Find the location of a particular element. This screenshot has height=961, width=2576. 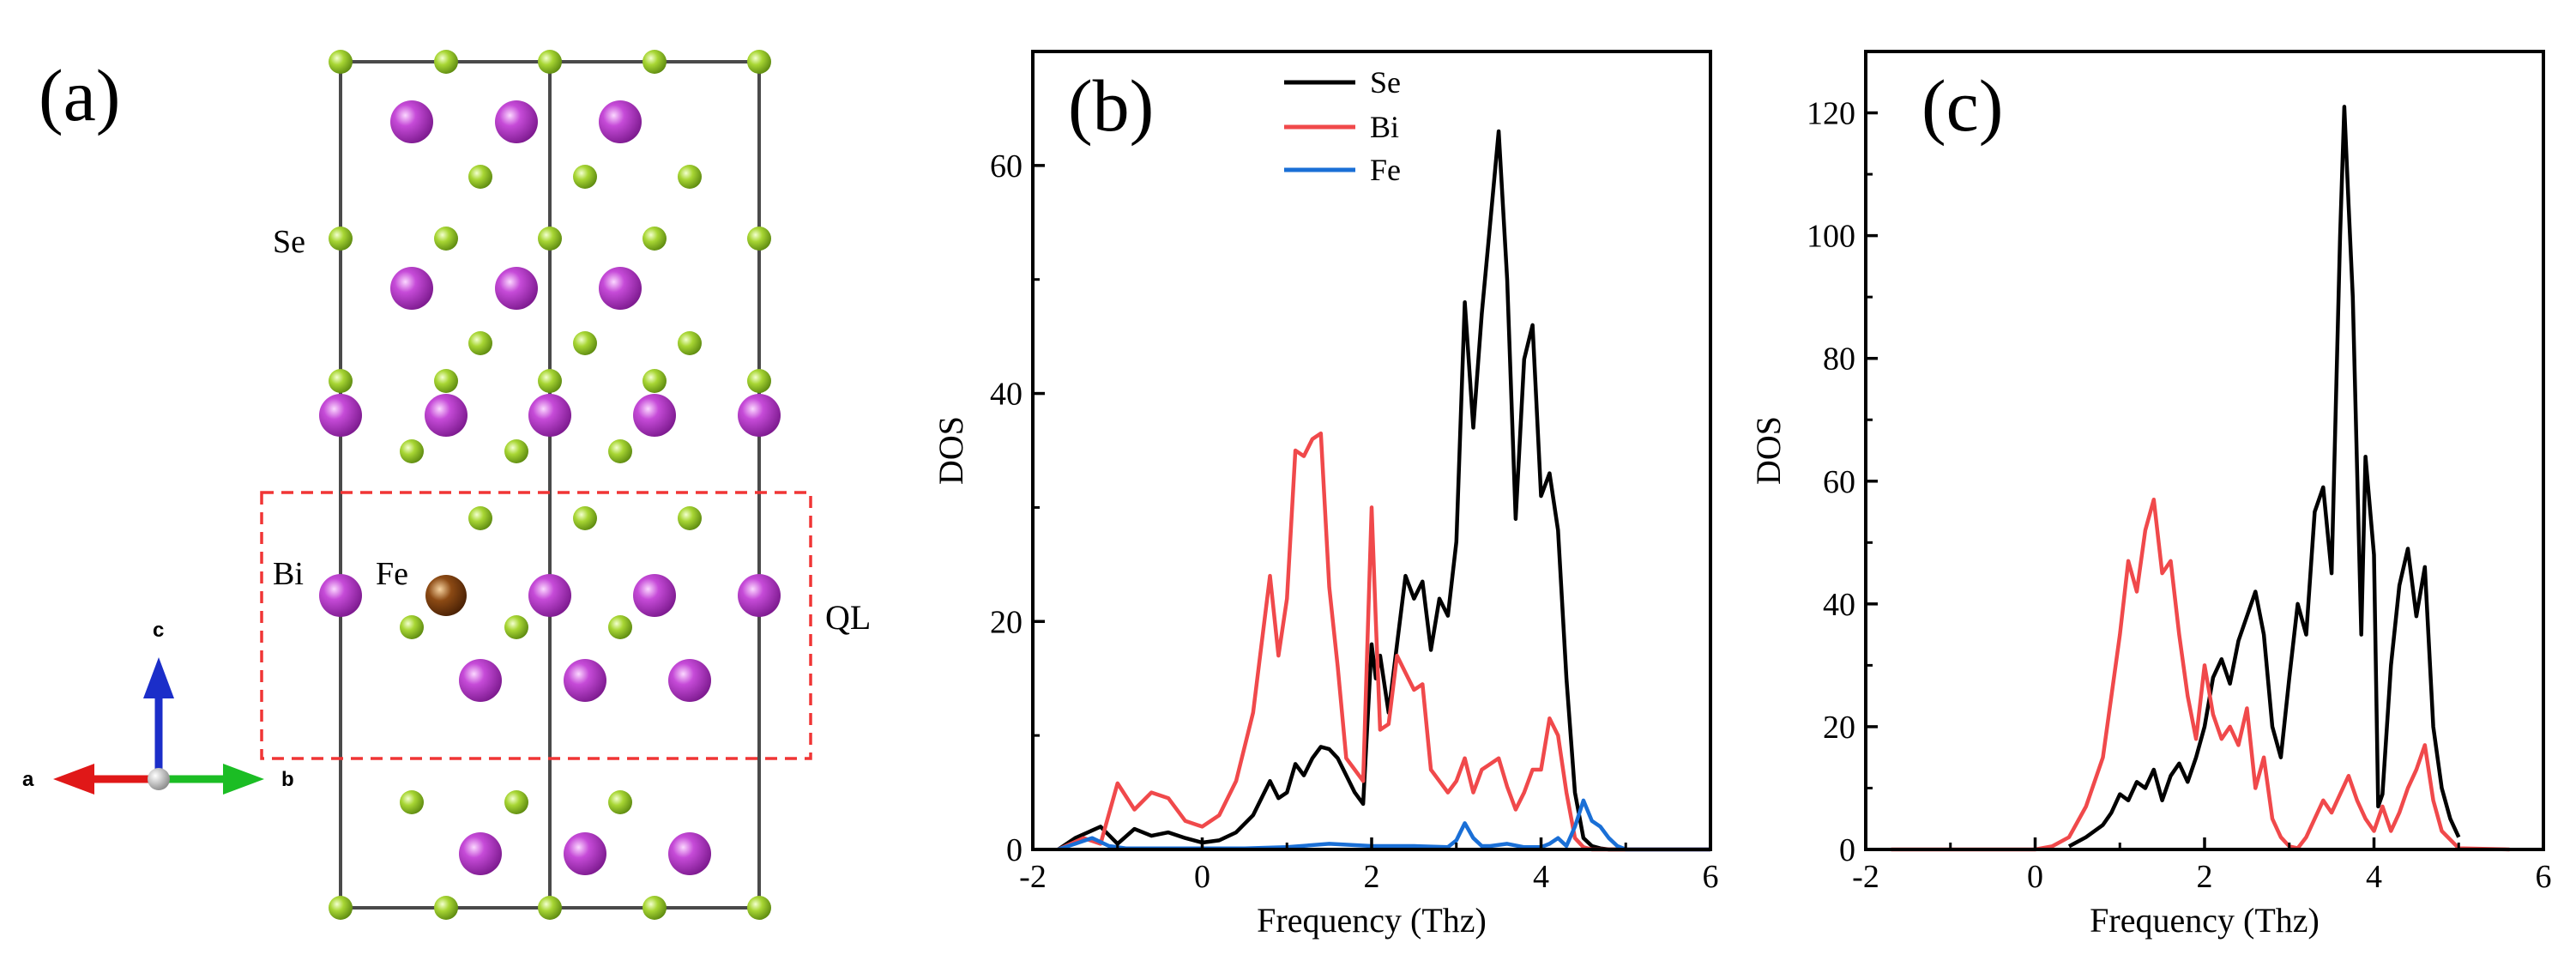

chart-c-ylabel: DOS is located at coordinates (1769, 450).